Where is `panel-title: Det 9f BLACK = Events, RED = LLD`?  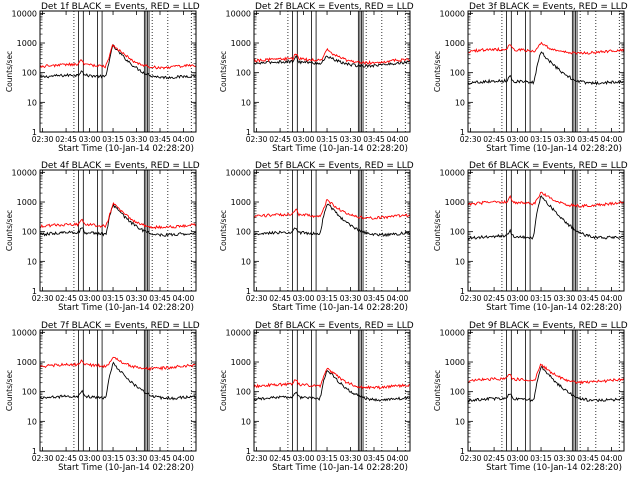 panel-title: Det 9f BLACK = Events, RED = LLD is located at coordinates (548, 326).